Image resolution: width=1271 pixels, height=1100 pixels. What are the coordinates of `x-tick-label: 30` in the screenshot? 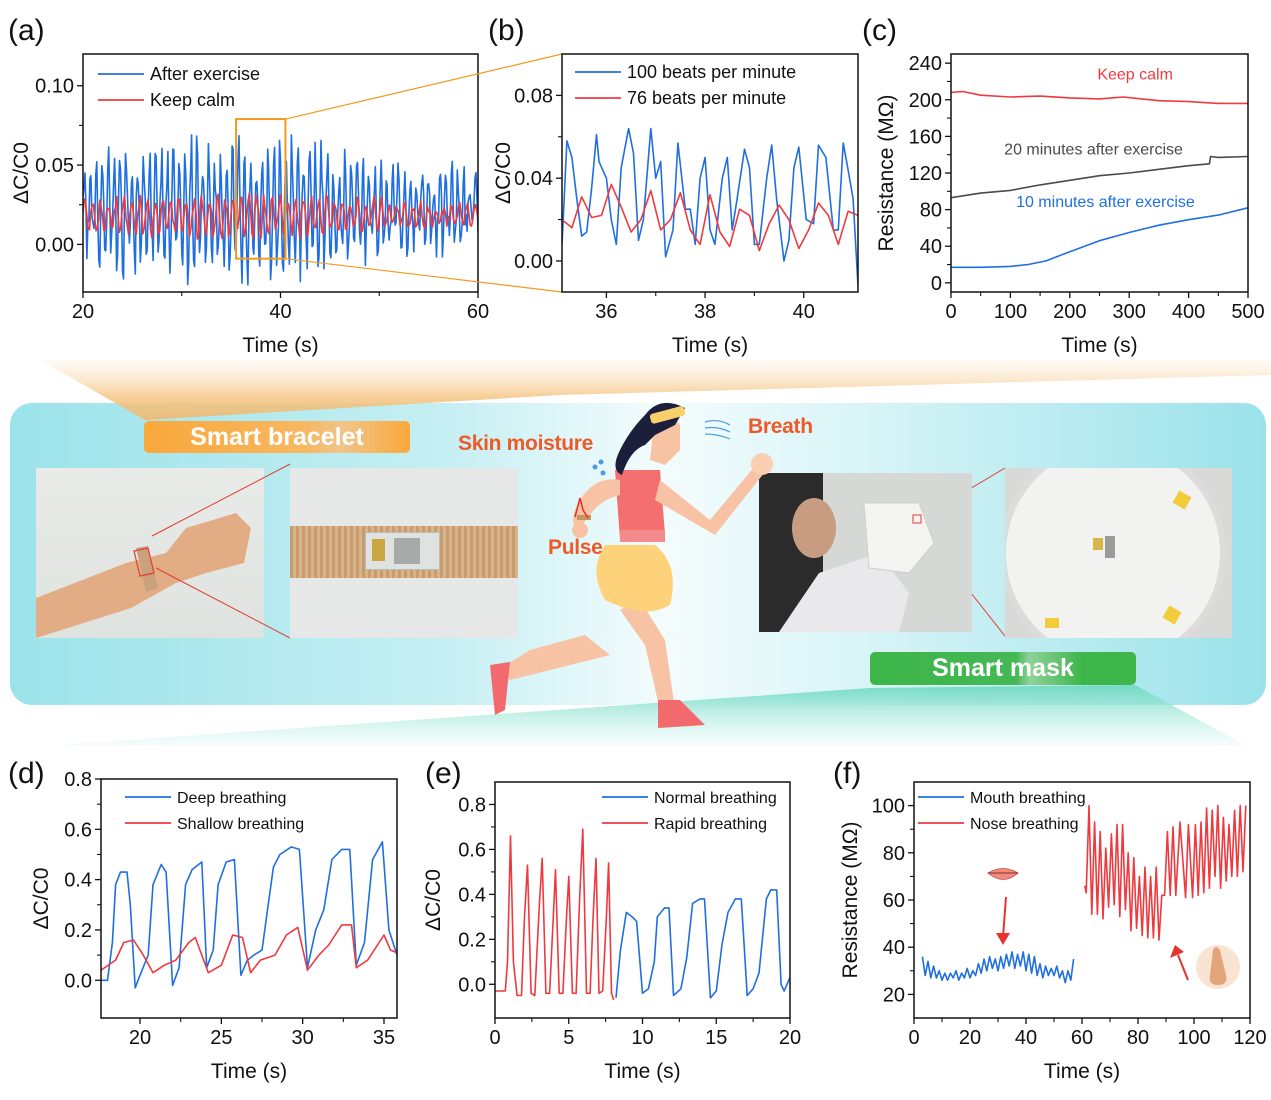 It's located at (303, 1038).